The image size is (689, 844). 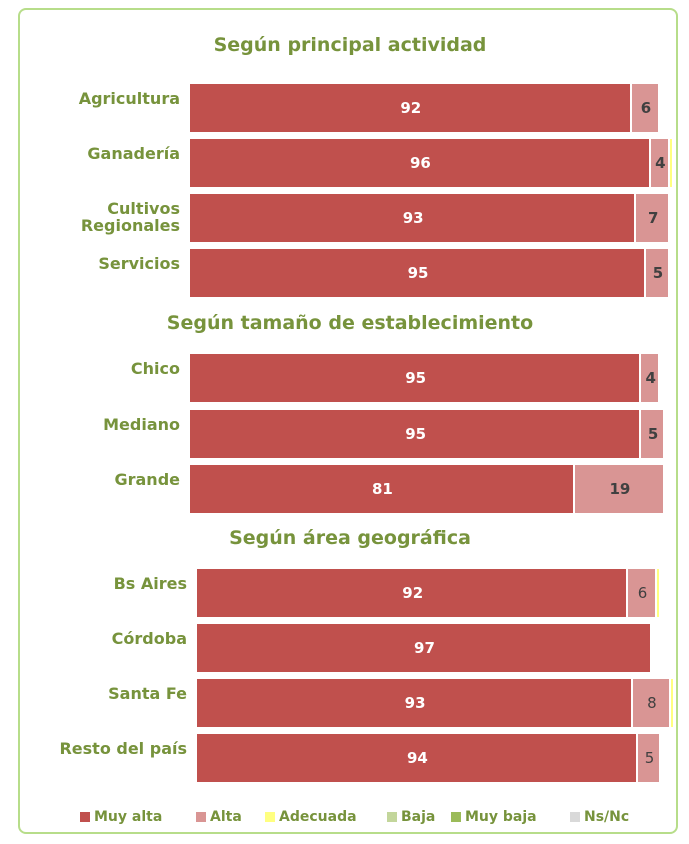 I want to click on legend-label: Muy baja, so click(x=501, y=817).